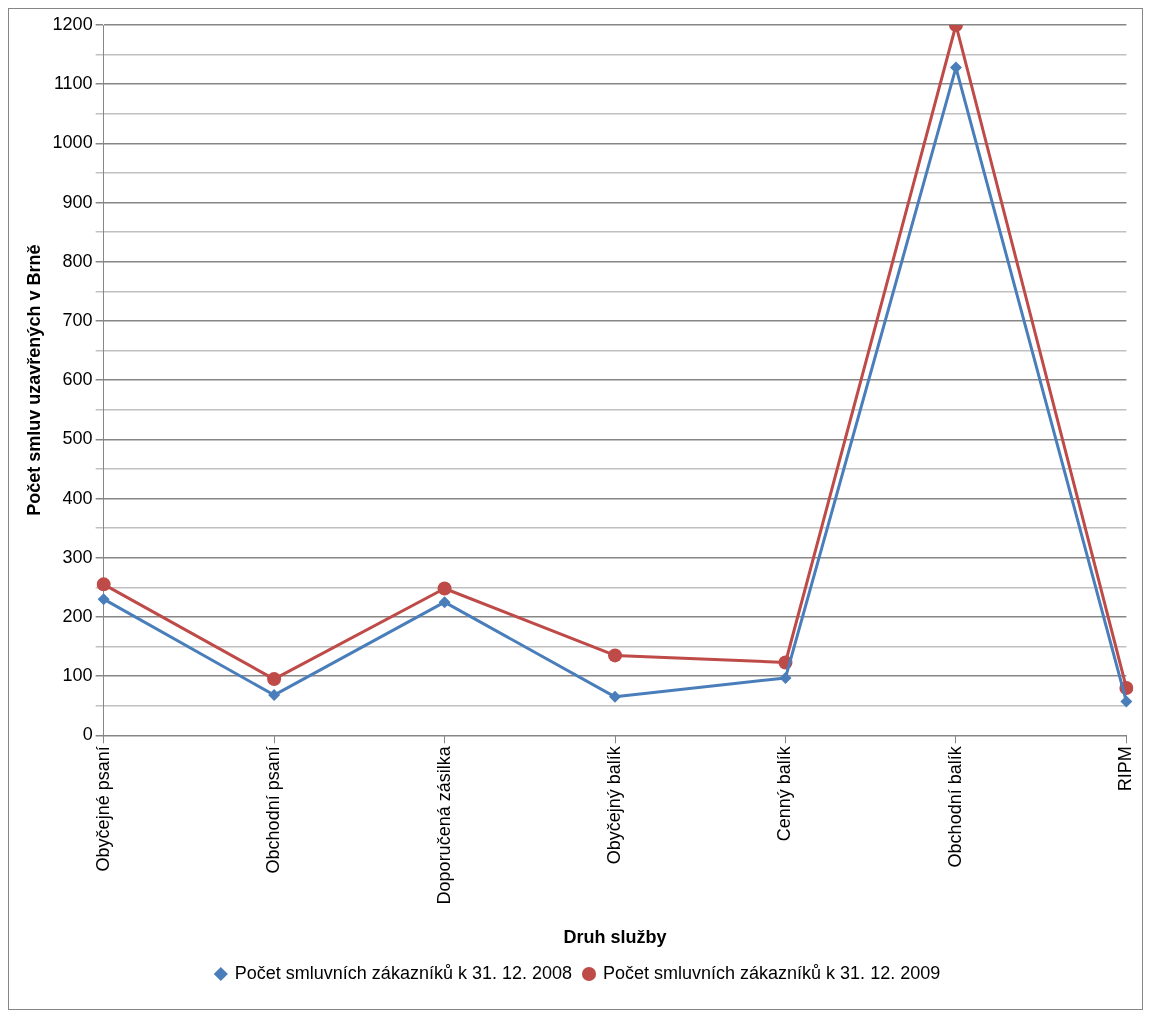  I want to click on x-axis-title: Druh služby, so click(615, 937).